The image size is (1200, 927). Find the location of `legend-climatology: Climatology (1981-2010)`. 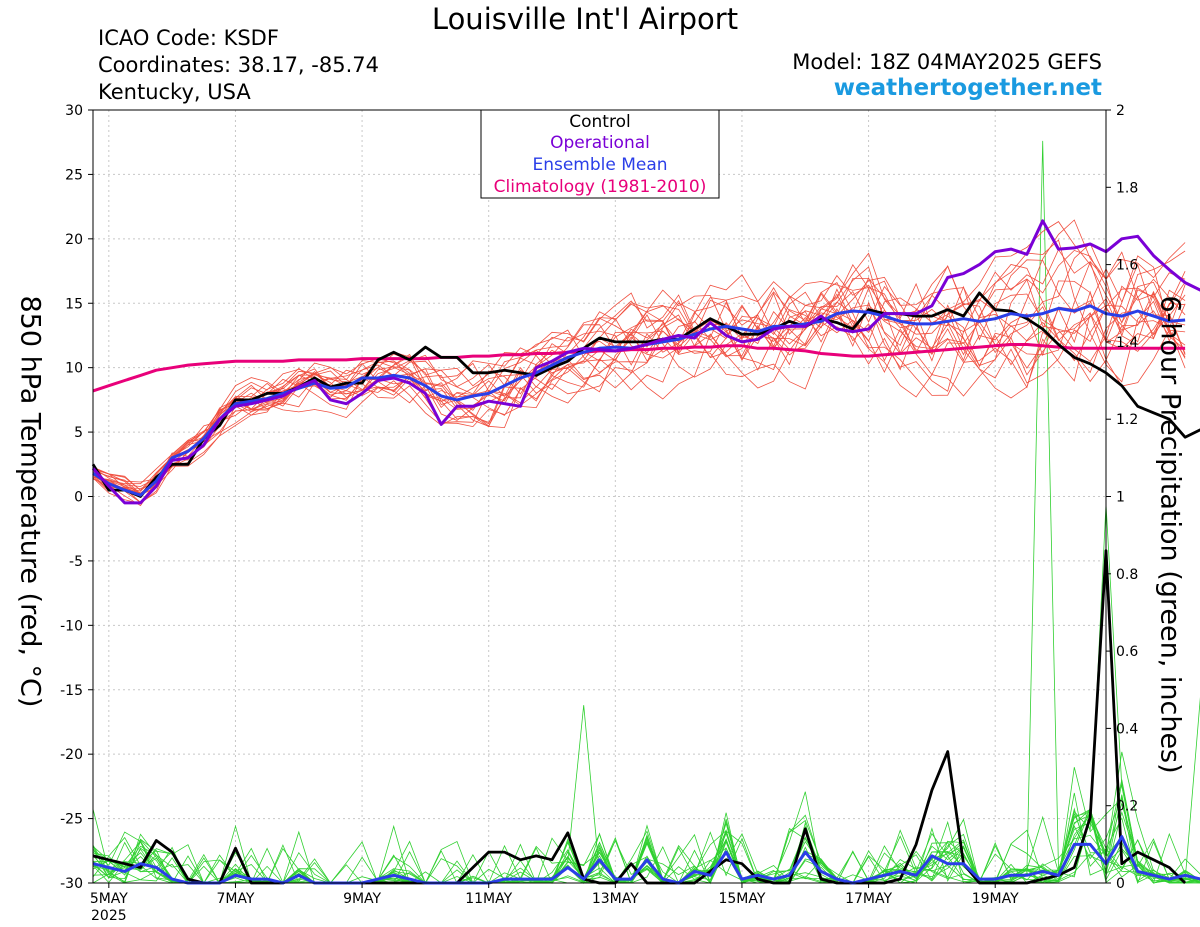

legend-climatology: Climatology (1981-2010) is located at coordinates (600, 187).